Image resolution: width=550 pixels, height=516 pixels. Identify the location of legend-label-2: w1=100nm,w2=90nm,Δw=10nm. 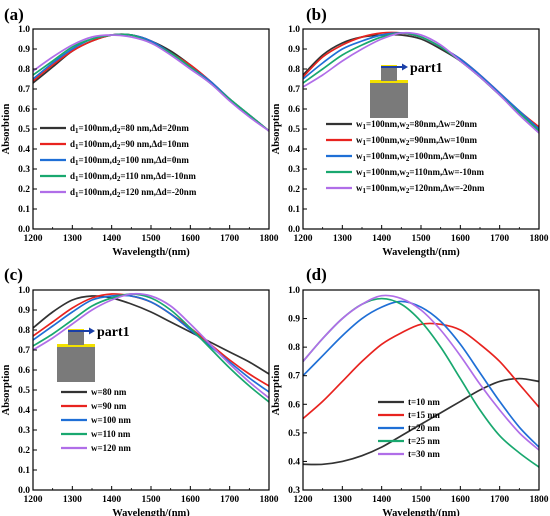
(417, 141).